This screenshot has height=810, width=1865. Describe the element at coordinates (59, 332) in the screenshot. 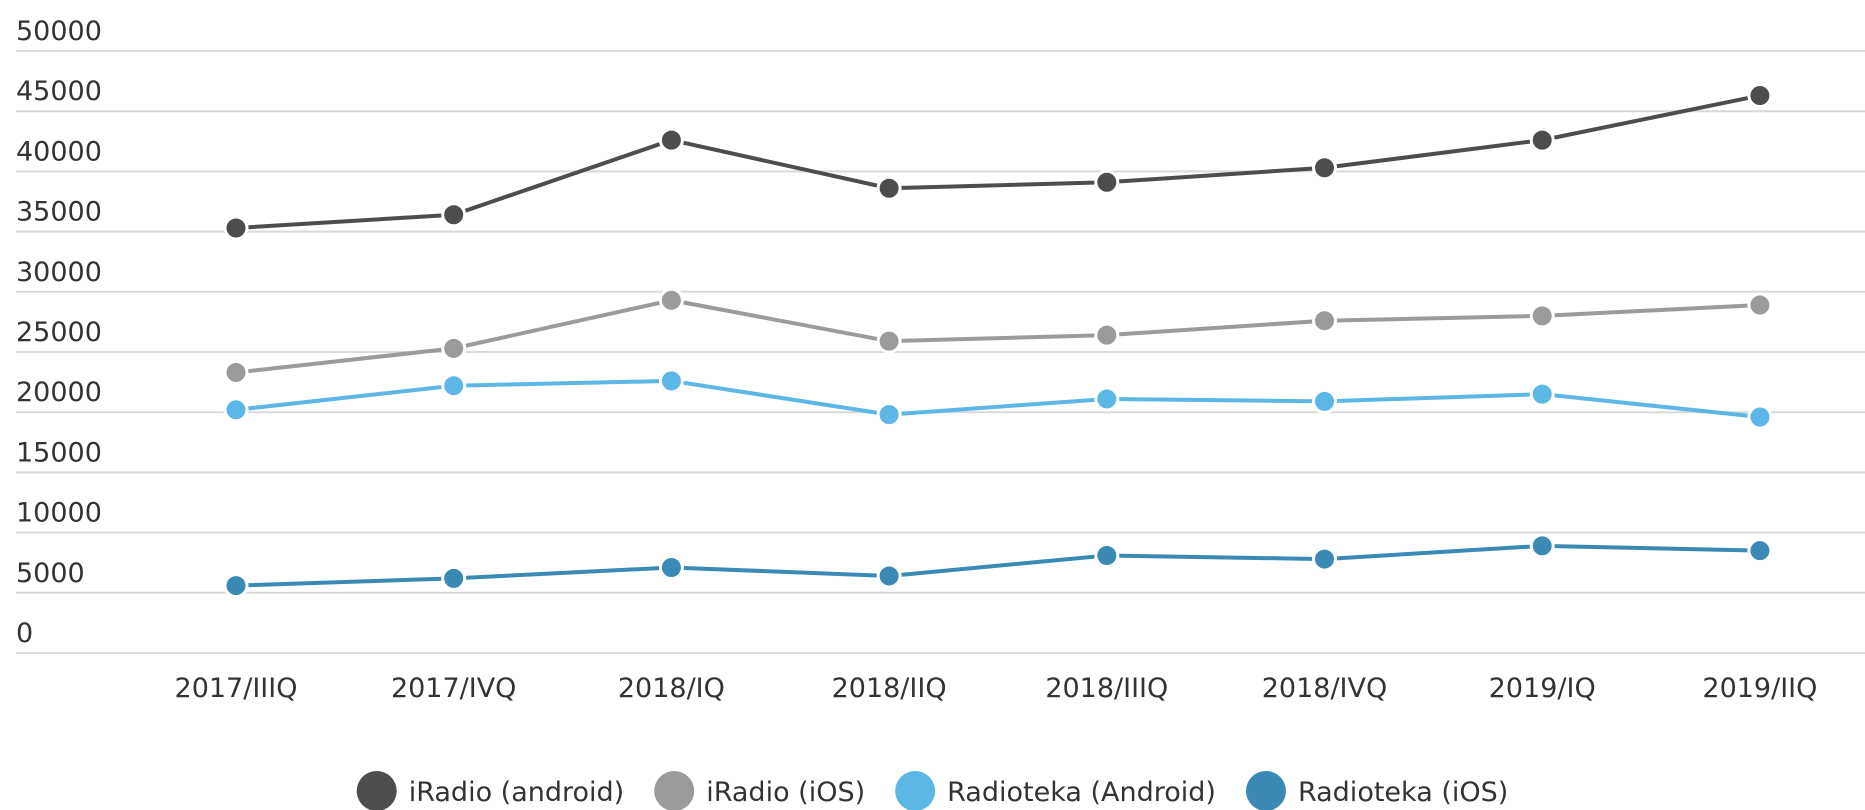

I see `y-tick-label: 25000` at that location.